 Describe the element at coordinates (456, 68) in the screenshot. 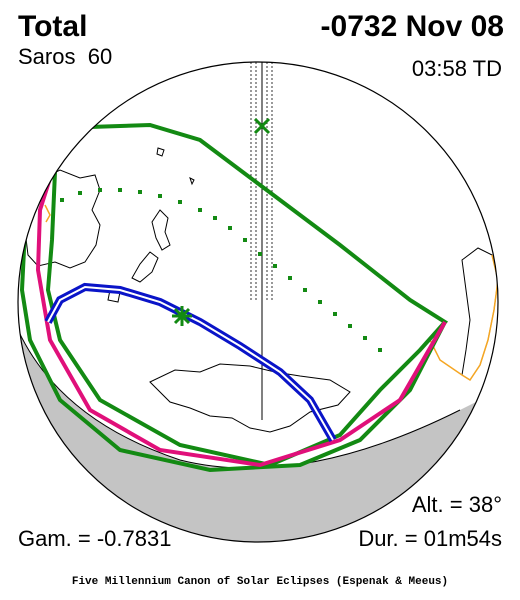

I see `eclipse-time: 03:58 TD` at that location.